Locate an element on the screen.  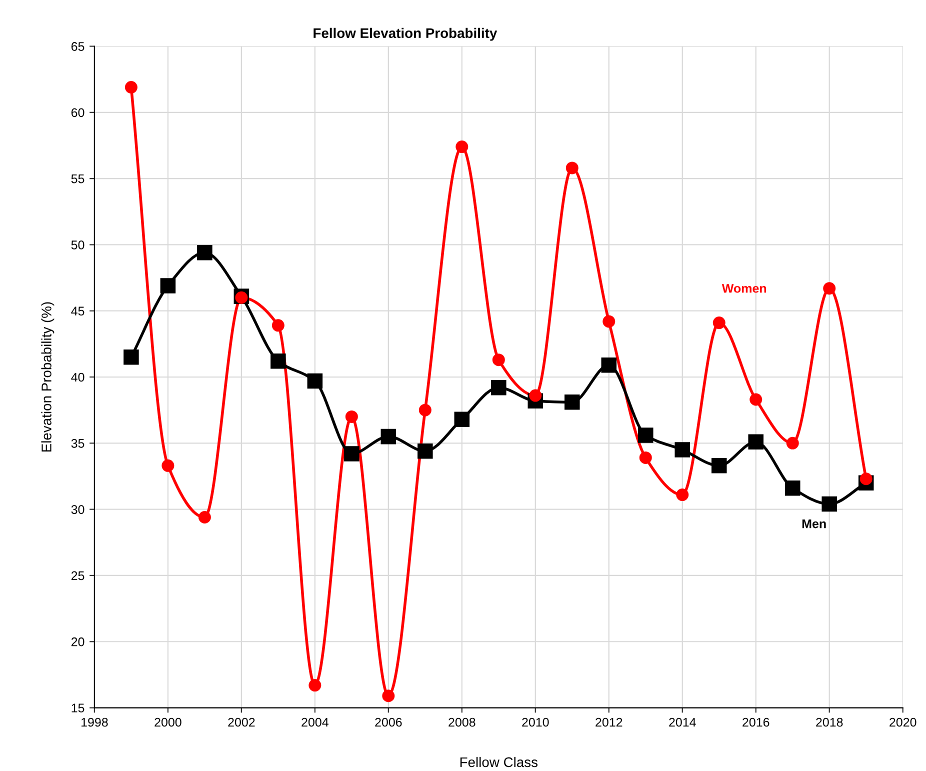
x-tick-label: 1998 is located at coordinates (95, 722).